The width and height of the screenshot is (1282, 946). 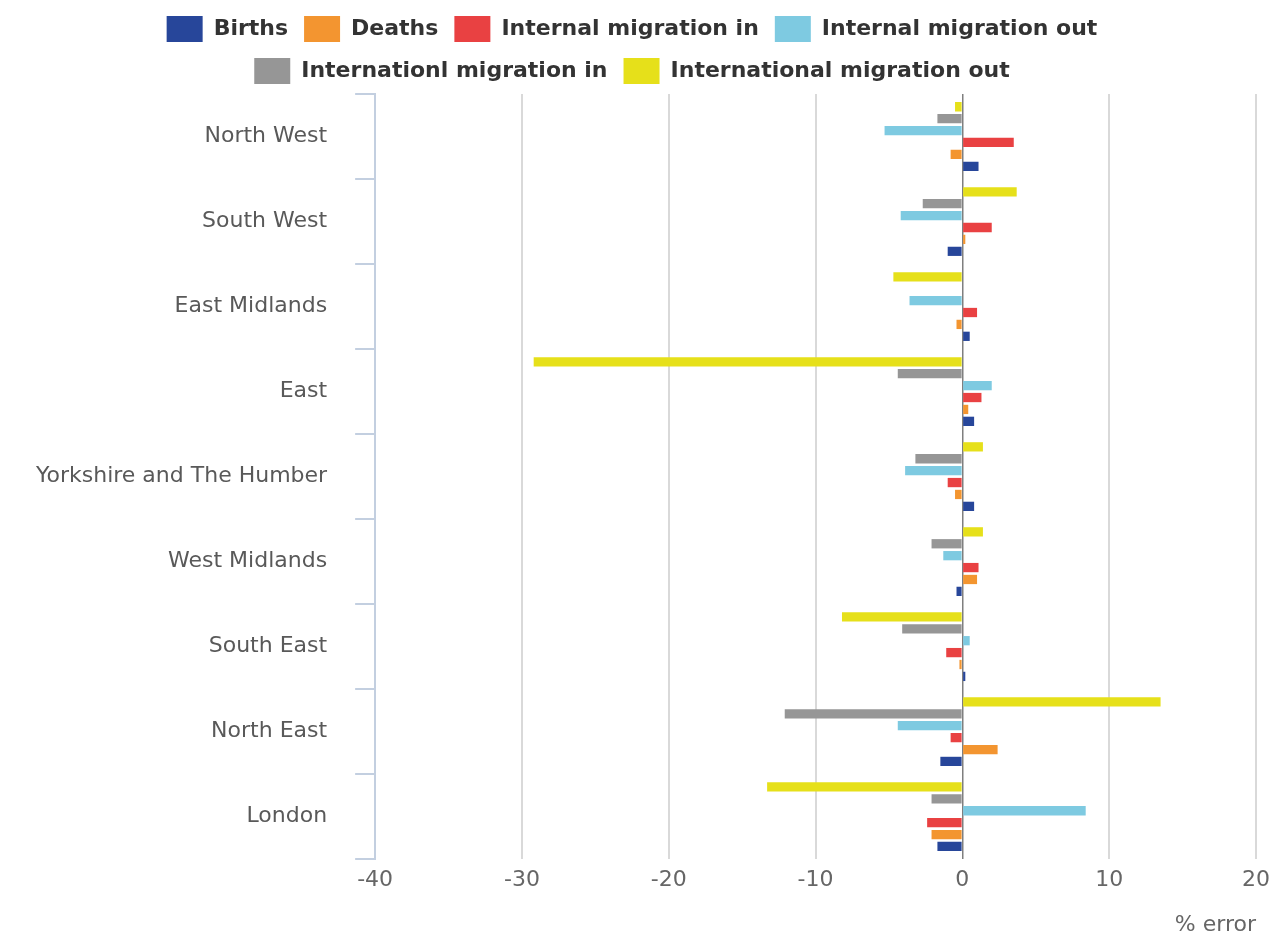 I want to click on y-tick-label: West Midlands, so click(x=248, y=560).